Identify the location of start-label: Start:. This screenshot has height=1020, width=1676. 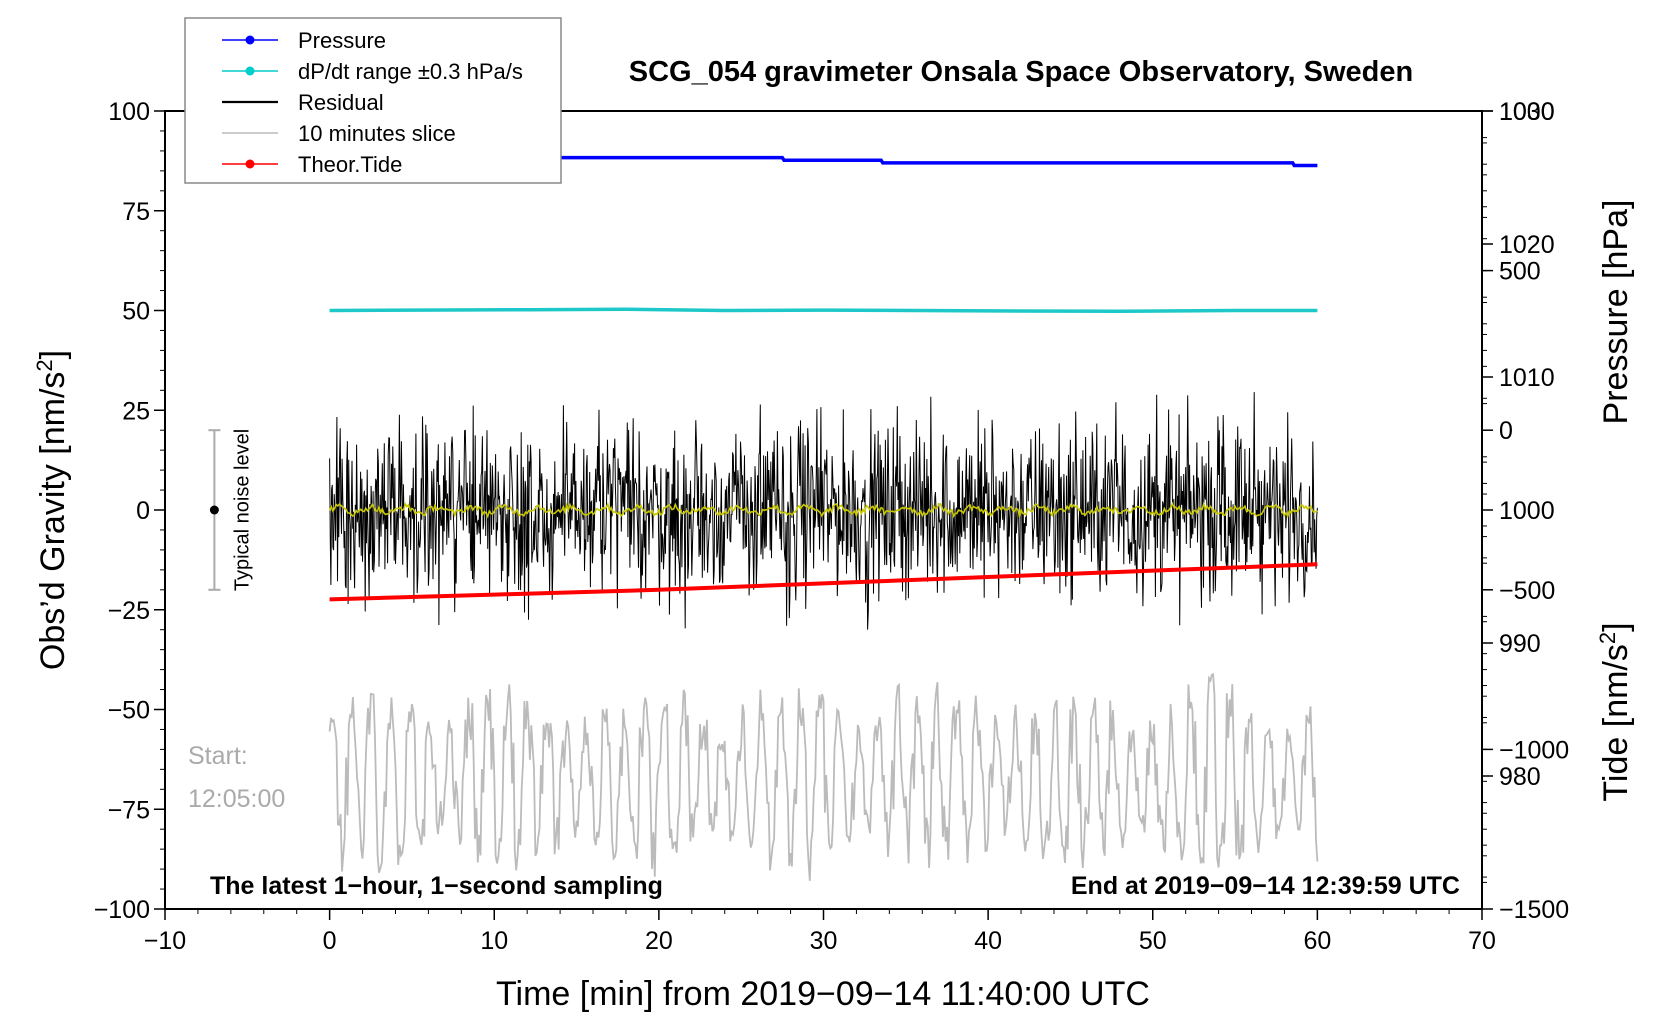
(218, 756).